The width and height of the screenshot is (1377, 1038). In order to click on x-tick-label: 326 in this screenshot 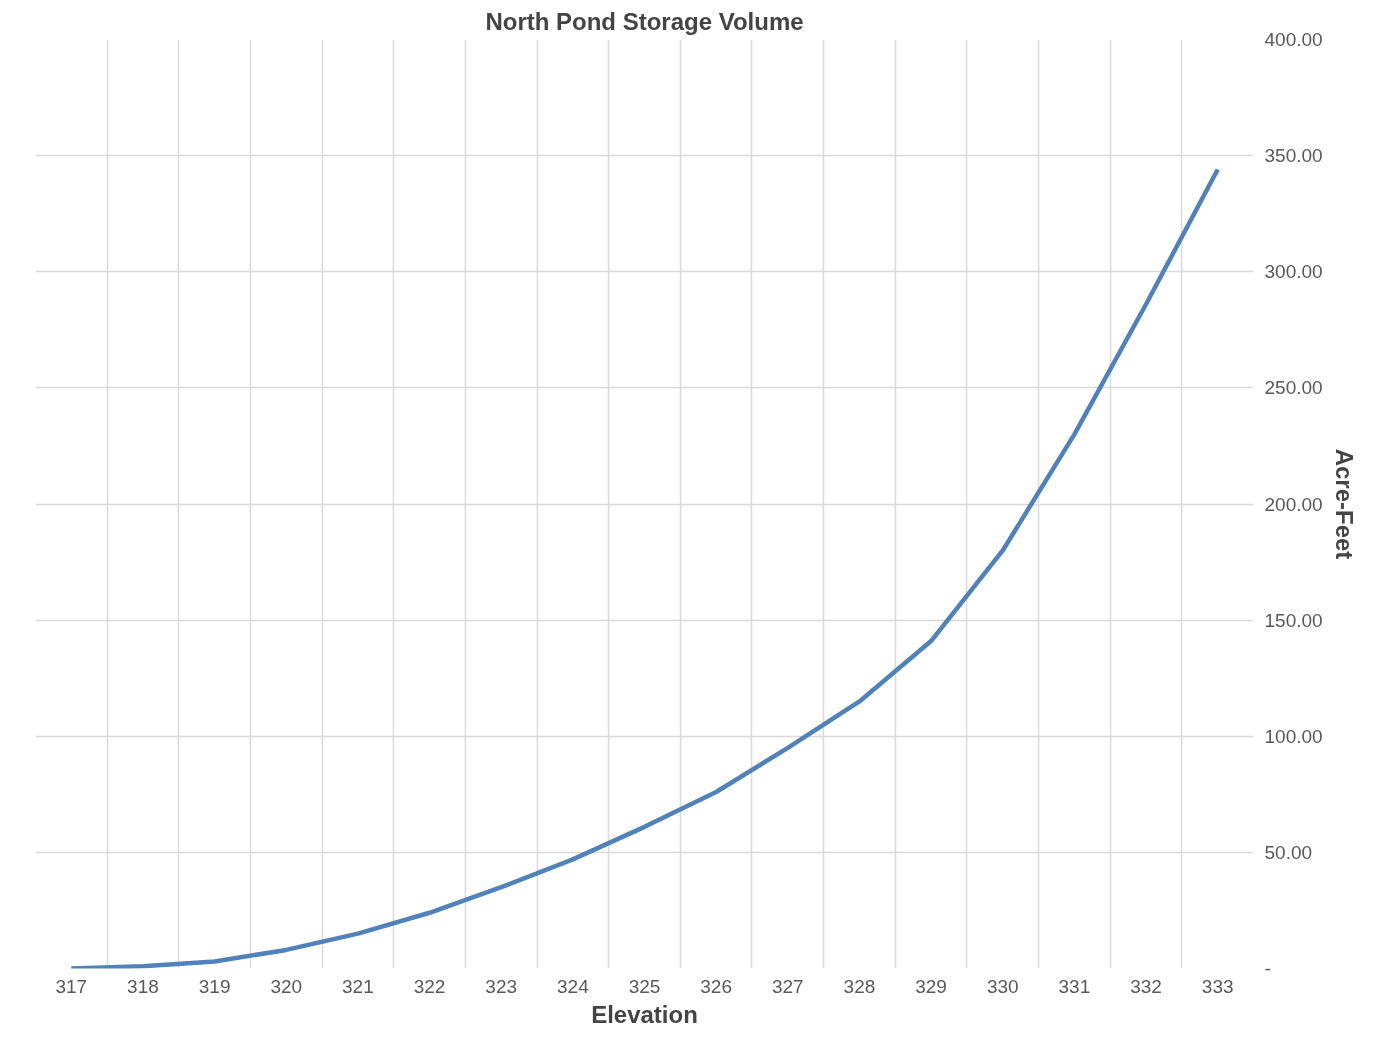, I will do `click(716, 986)`.